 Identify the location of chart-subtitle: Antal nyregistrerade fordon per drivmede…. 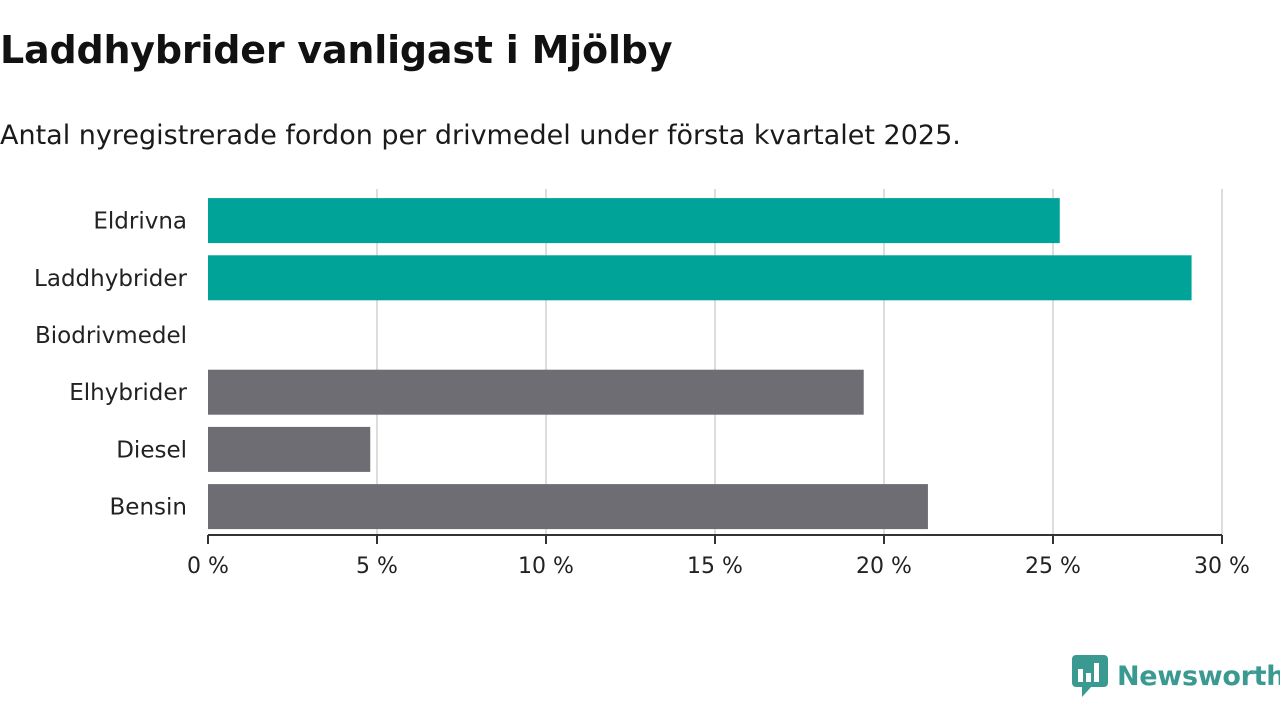
(480, 135).